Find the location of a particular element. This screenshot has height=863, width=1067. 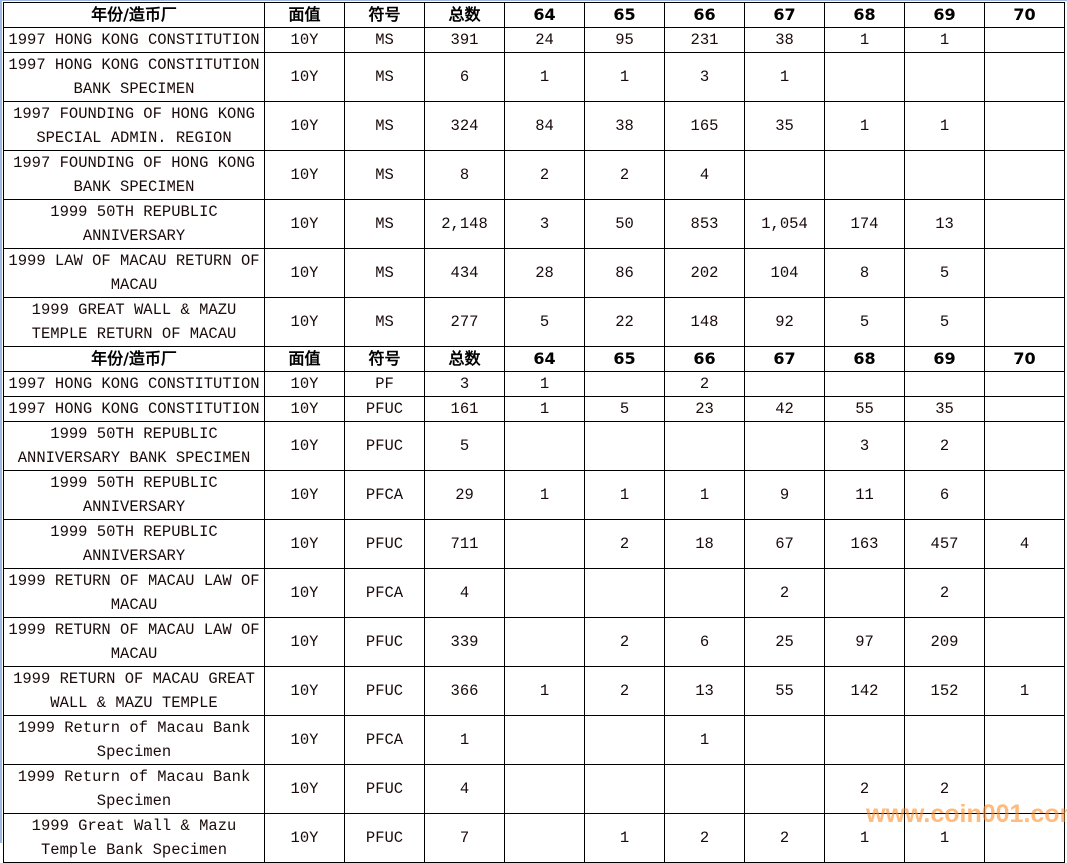

grade-count-cell: 148 is located at coordinates (704, 322).